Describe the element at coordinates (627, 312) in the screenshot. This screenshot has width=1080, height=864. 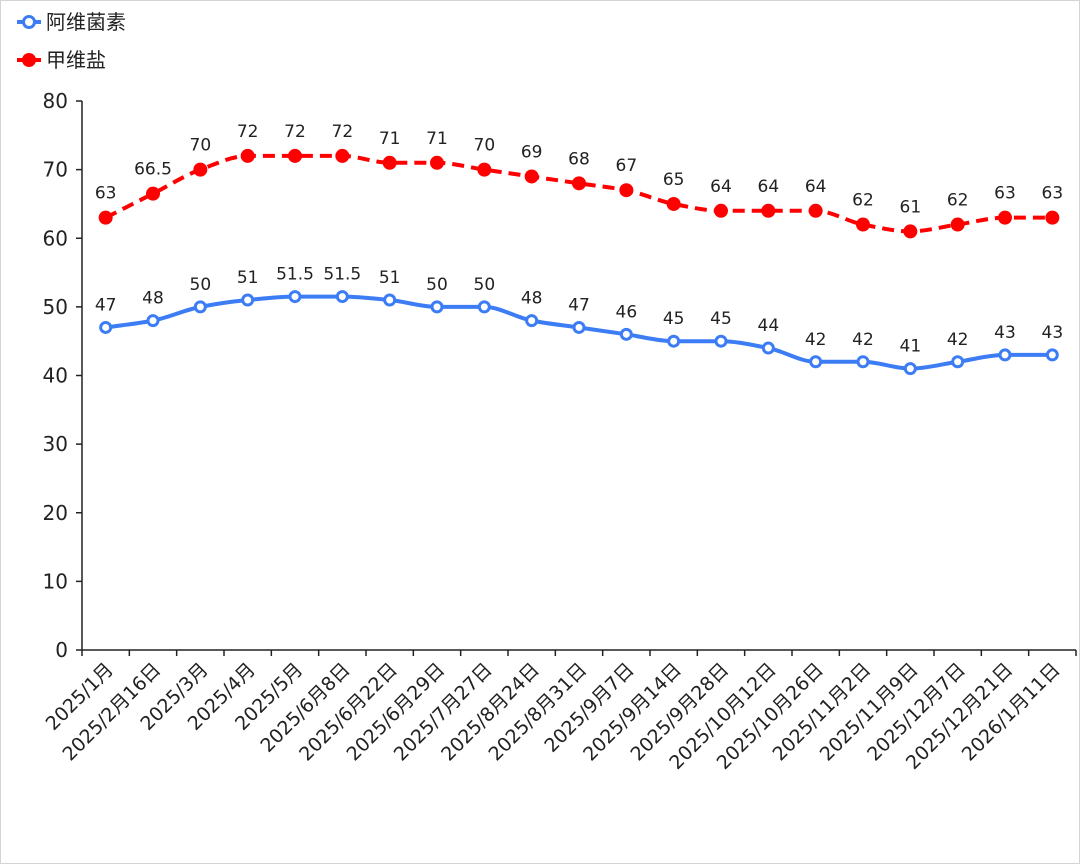
I see `data-label-abamectin: 46` at that location.